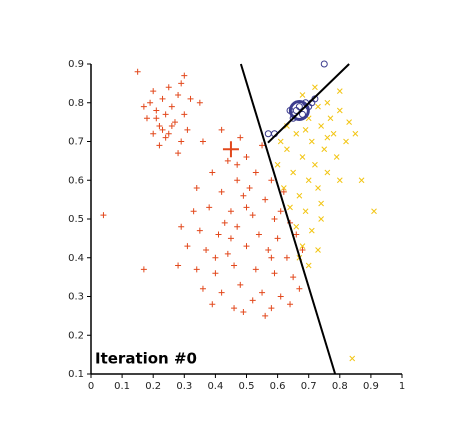 Image resolution: width=474 pixels, height=447 pixels. Describe the element at coordinates (184, 386) in the screenshot. I see `x-tick-label: 0.3` at that location.